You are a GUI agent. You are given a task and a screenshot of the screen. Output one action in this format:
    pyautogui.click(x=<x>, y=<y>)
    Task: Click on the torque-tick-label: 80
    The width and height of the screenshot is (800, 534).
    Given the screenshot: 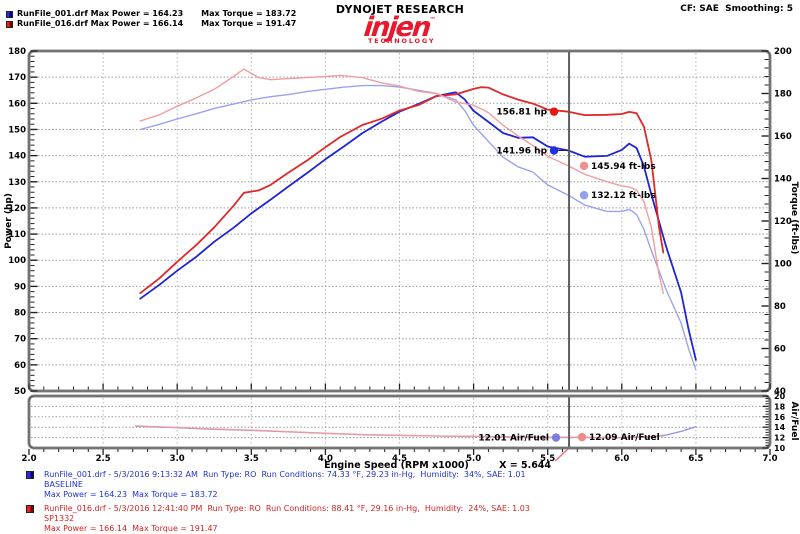 What is the action you would take?
    pyautogui.click(x=780, y=307)
    